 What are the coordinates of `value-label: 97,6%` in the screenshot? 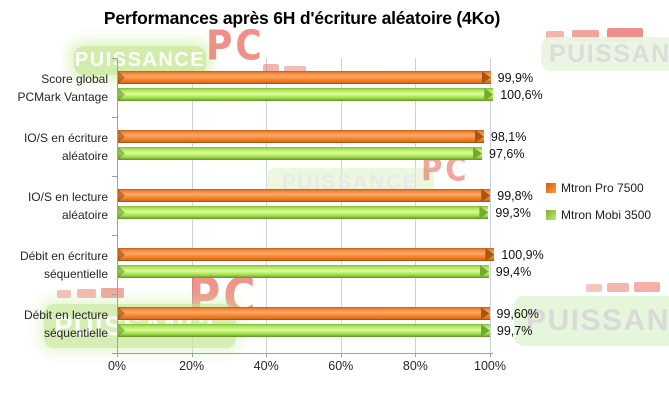 It's located at (507, 153).